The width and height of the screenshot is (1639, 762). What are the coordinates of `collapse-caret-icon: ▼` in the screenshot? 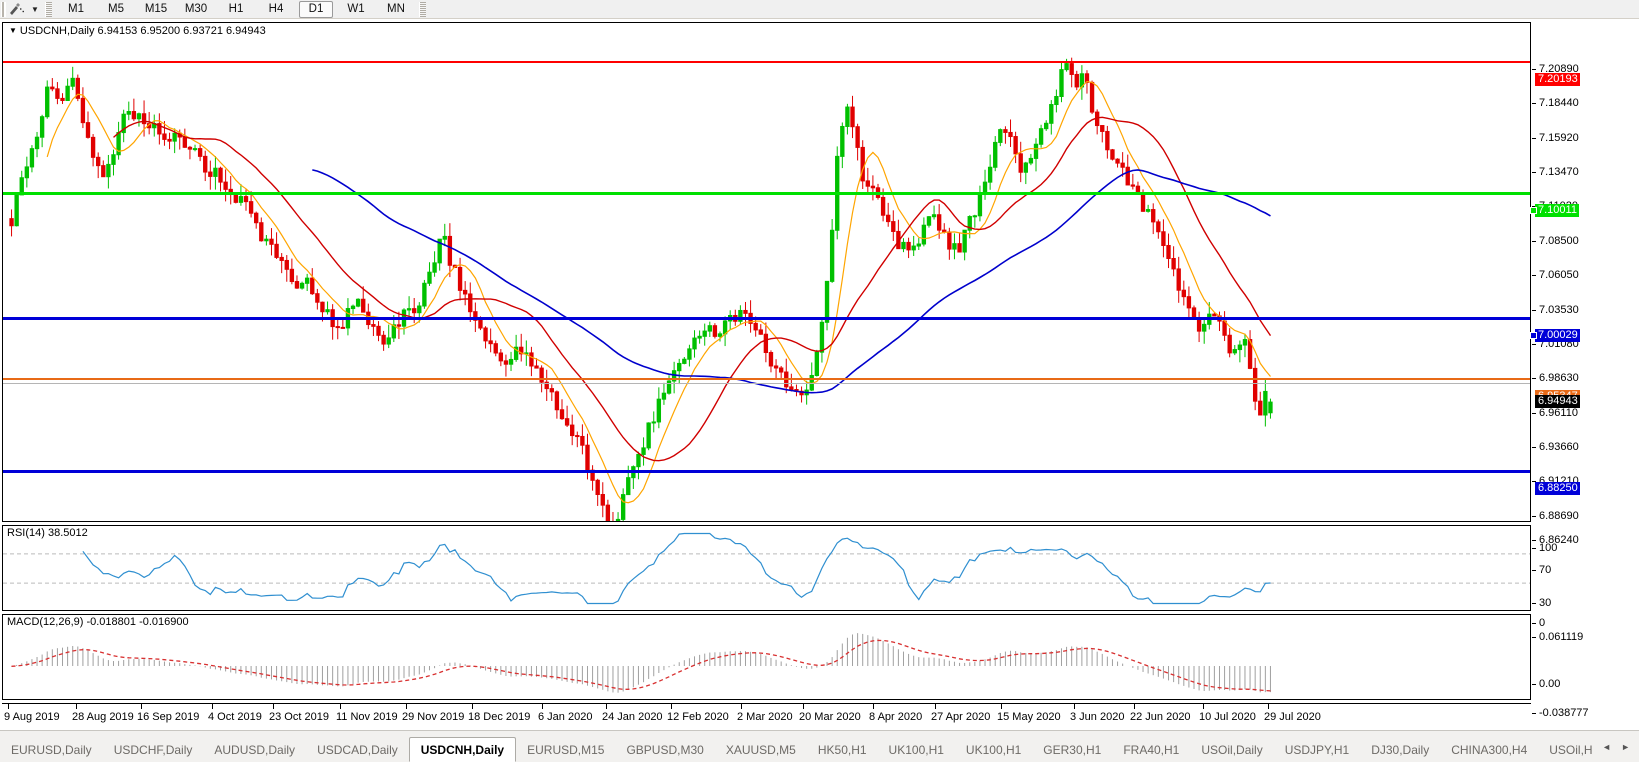 It's located at (13, 30).